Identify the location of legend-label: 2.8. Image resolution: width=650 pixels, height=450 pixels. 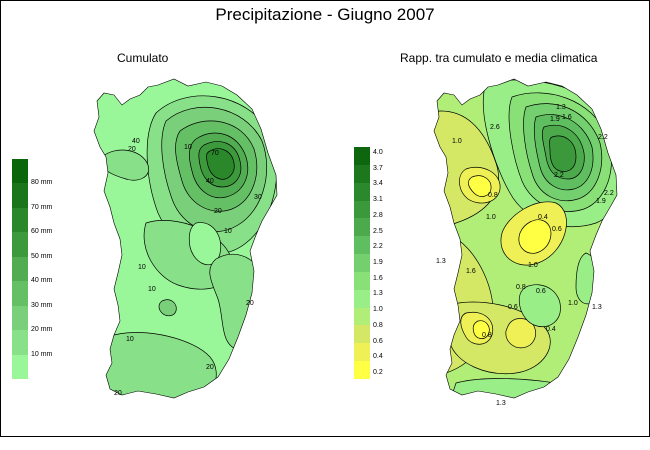
(378, 215).